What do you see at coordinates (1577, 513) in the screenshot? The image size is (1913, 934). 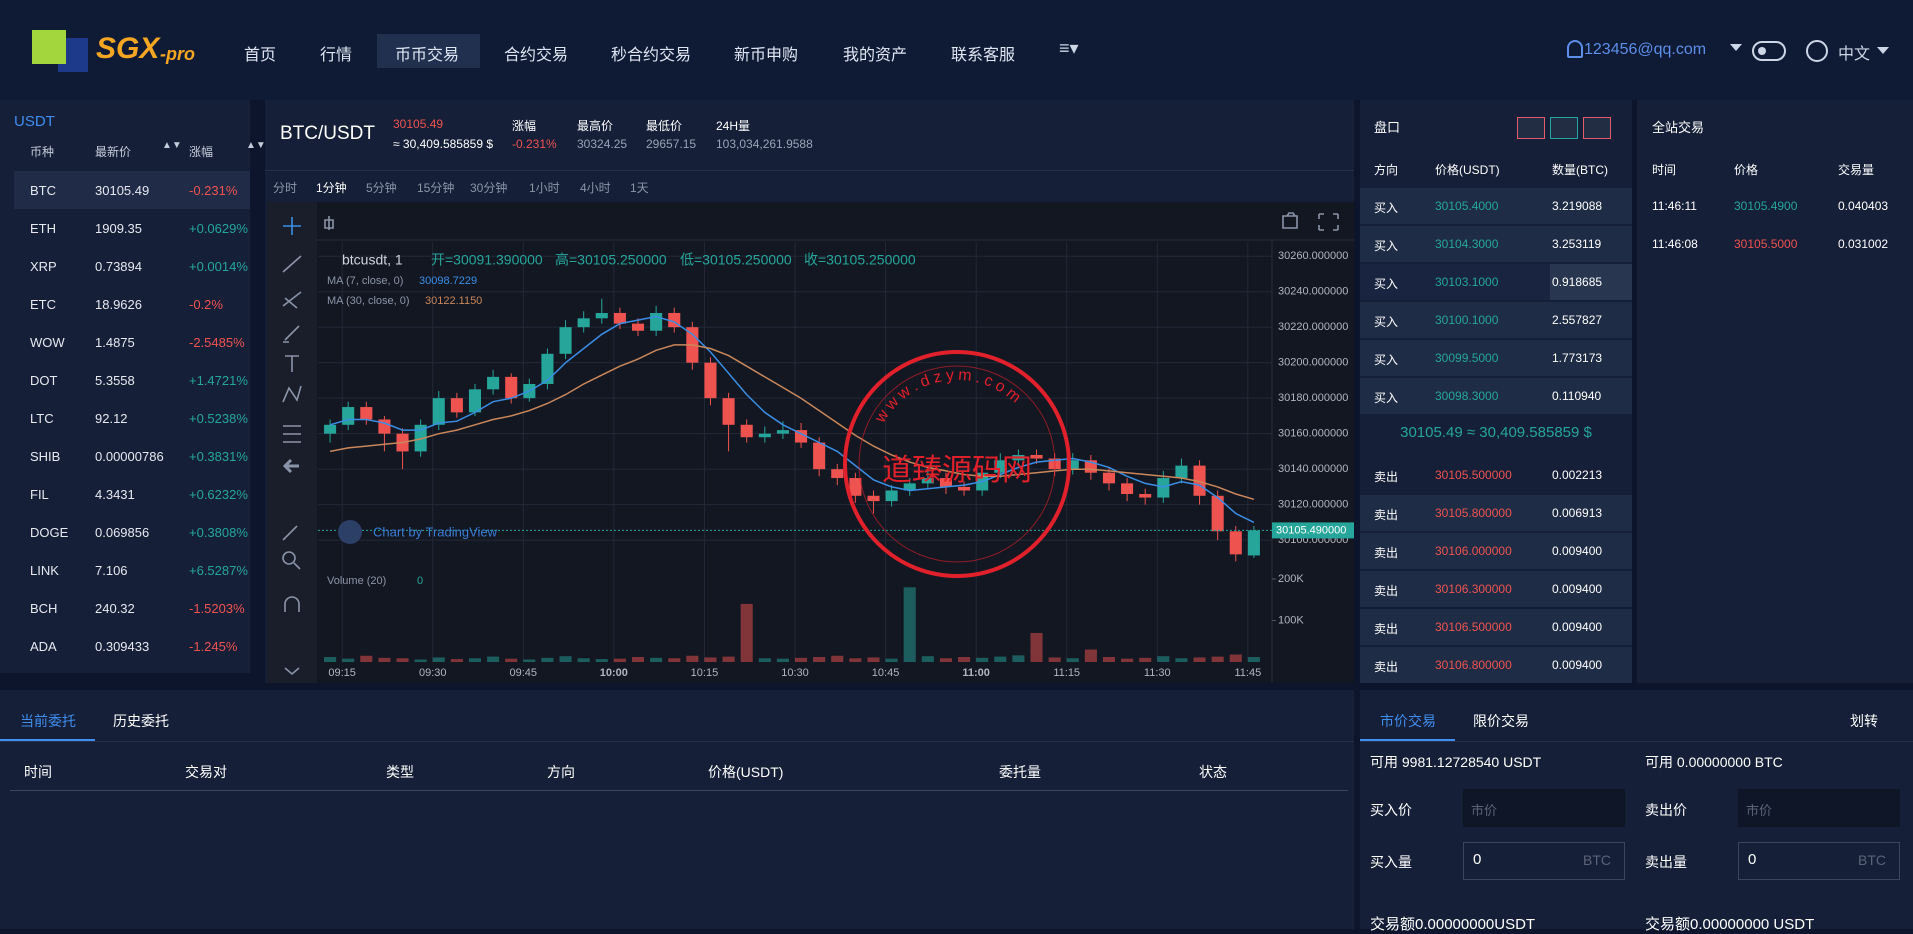 I see `ask-cell: 0.006913` at bounding box center [1577, 513].